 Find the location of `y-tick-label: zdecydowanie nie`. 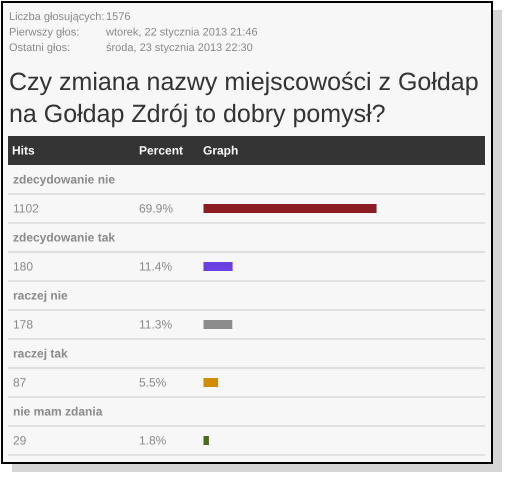

y-tick-label: zdecydowanie nie is located at coordinates (64, 179).